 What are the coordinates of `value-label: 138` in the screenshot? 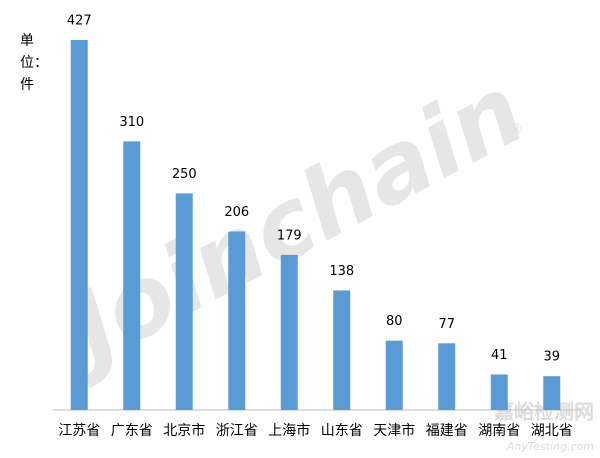 It's located at (341, 271).